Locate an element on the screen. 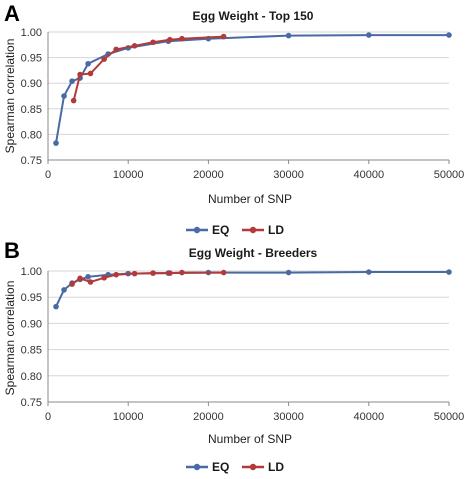 Image resolution: width=474 pixels, height=479 pixels. panel-b-y-axis-label: Spearman correlation is located at coordinates (10, 338).